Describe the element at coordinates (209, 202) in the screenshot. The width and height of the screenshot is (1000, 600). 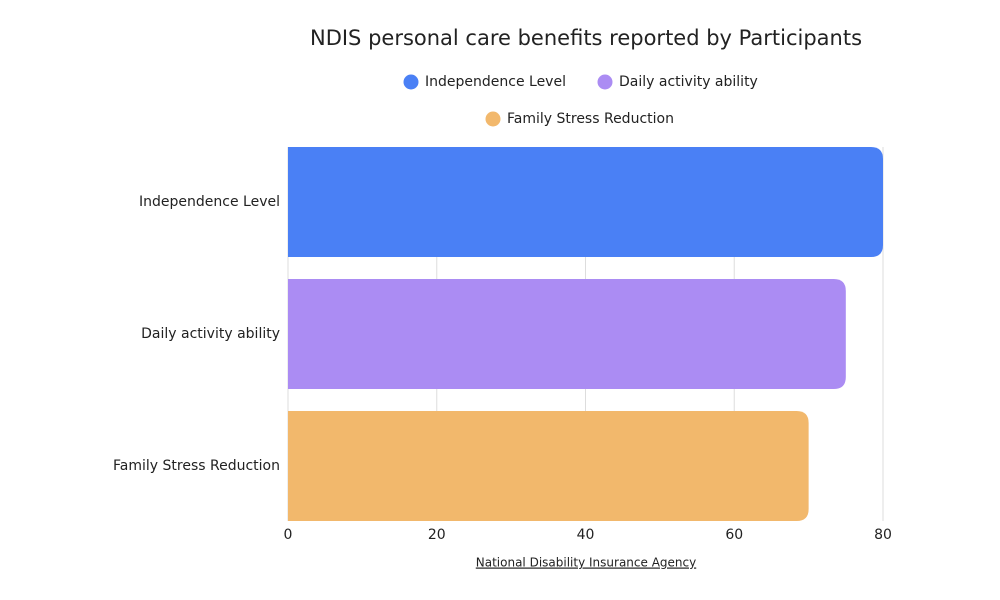
I see `y-tick-label: Independence Level` at that location.